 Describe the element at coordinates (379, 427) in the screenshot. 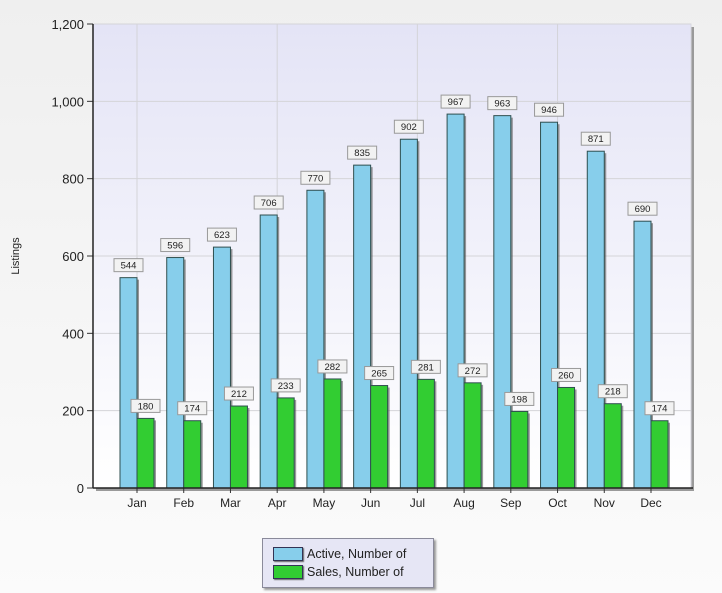

I see `bar-sales: 265` at that location.